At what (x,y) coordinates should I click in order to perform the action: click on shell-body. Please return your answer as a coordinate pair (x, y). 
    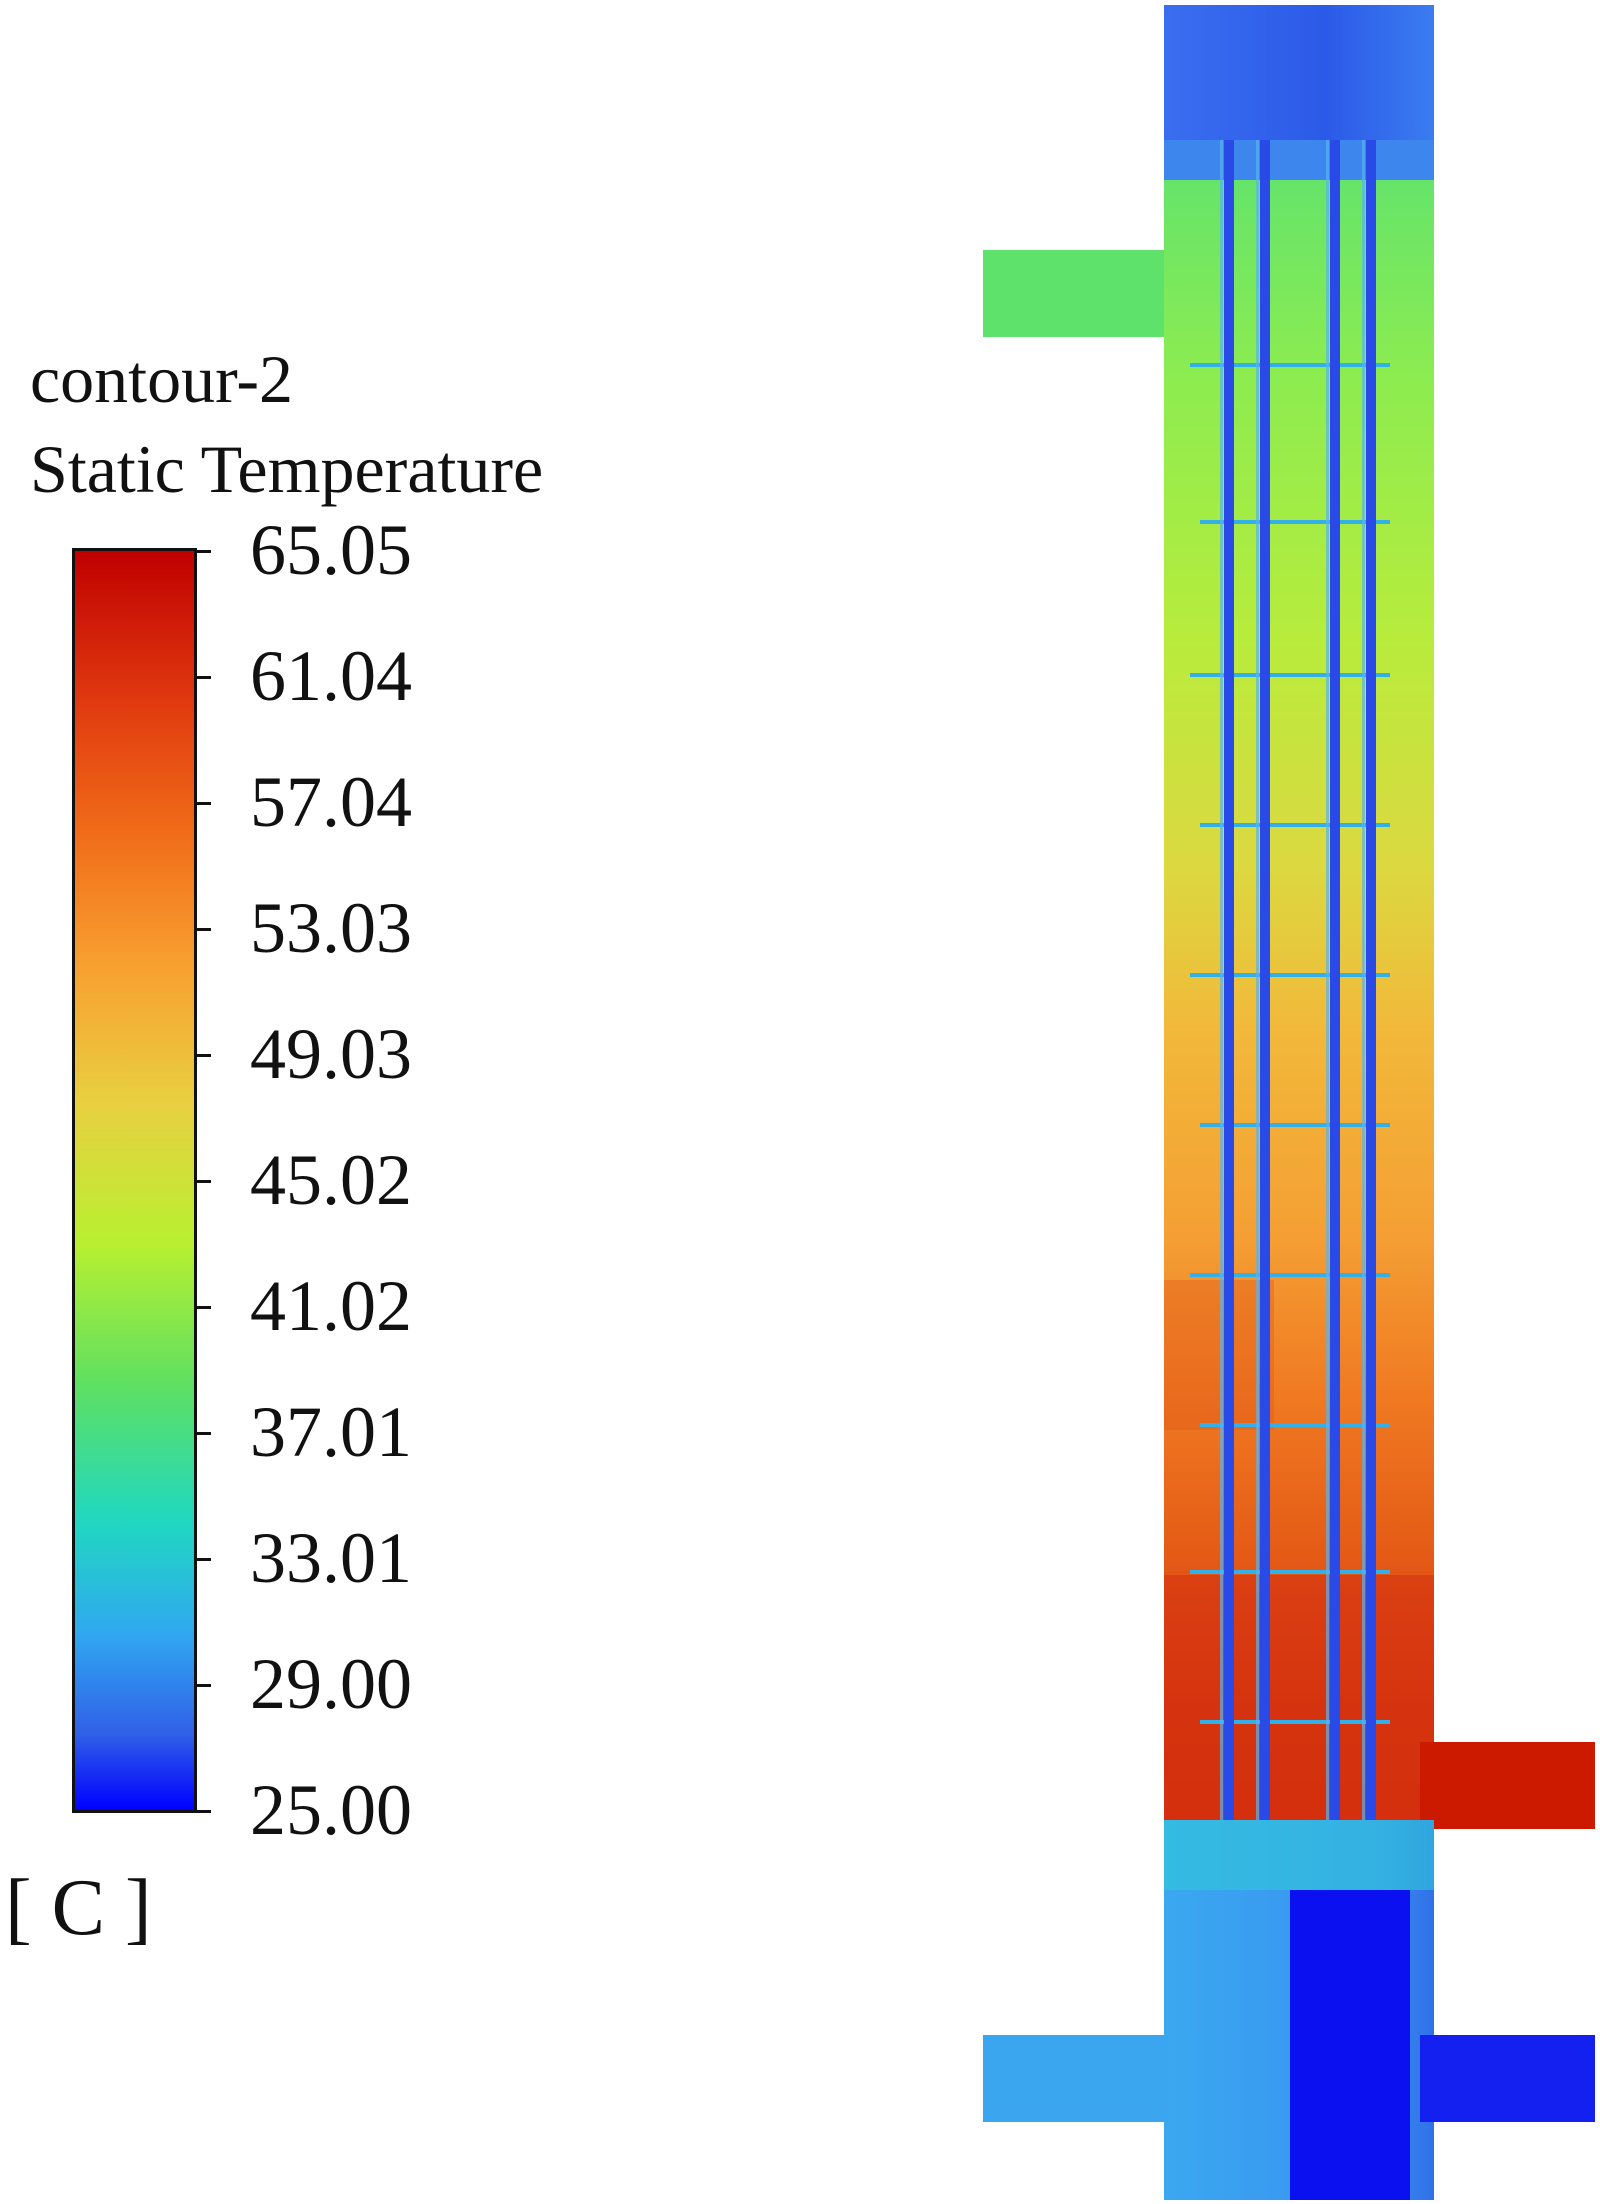
    Looking at the image, I should click on (1299, 1000).